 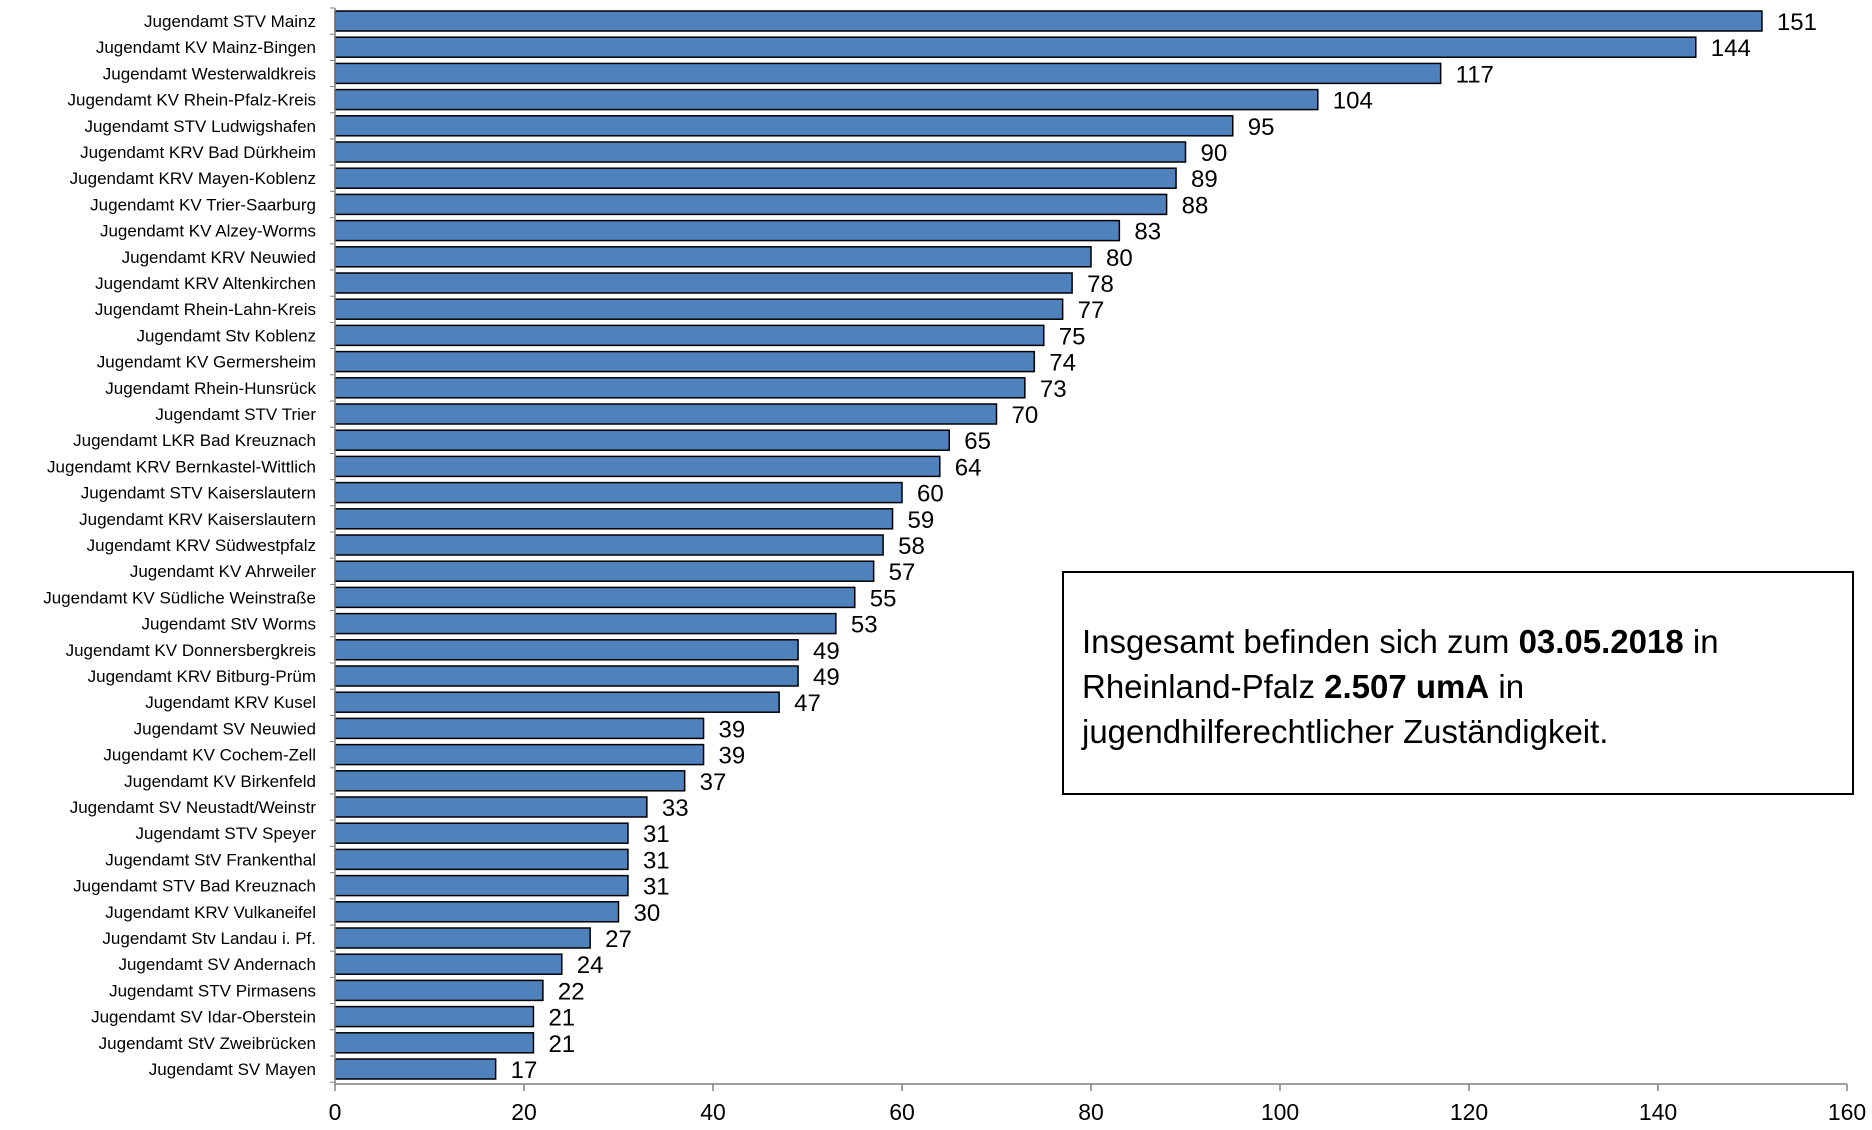 I want to click on value-label-jugendamt-kv-cochem-zell: 39, so click(x=732, y=756).